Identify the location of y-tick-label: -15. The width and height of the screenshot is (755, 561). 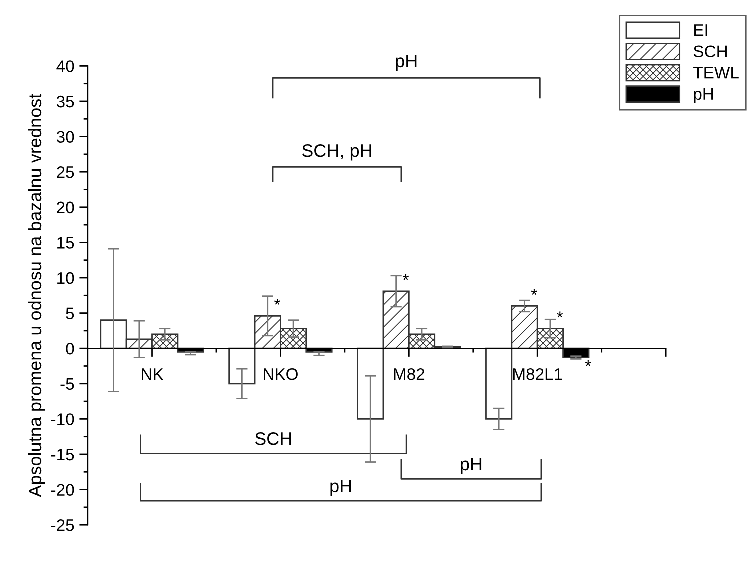
(62, 455).